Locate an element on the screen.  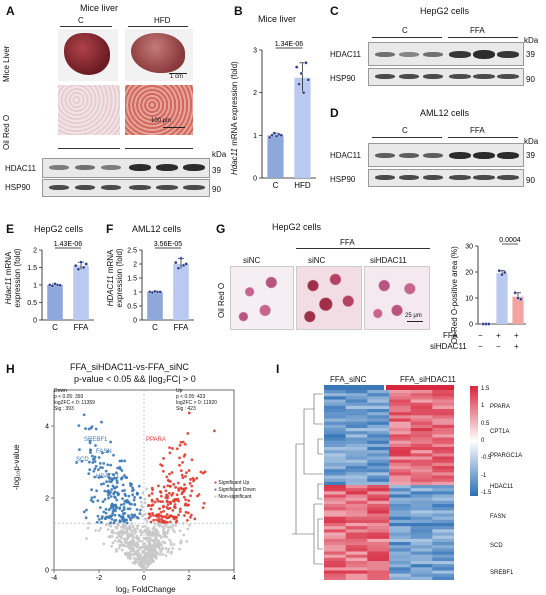
y-tick-label: 0.5 is located at coordinates (32, 303).